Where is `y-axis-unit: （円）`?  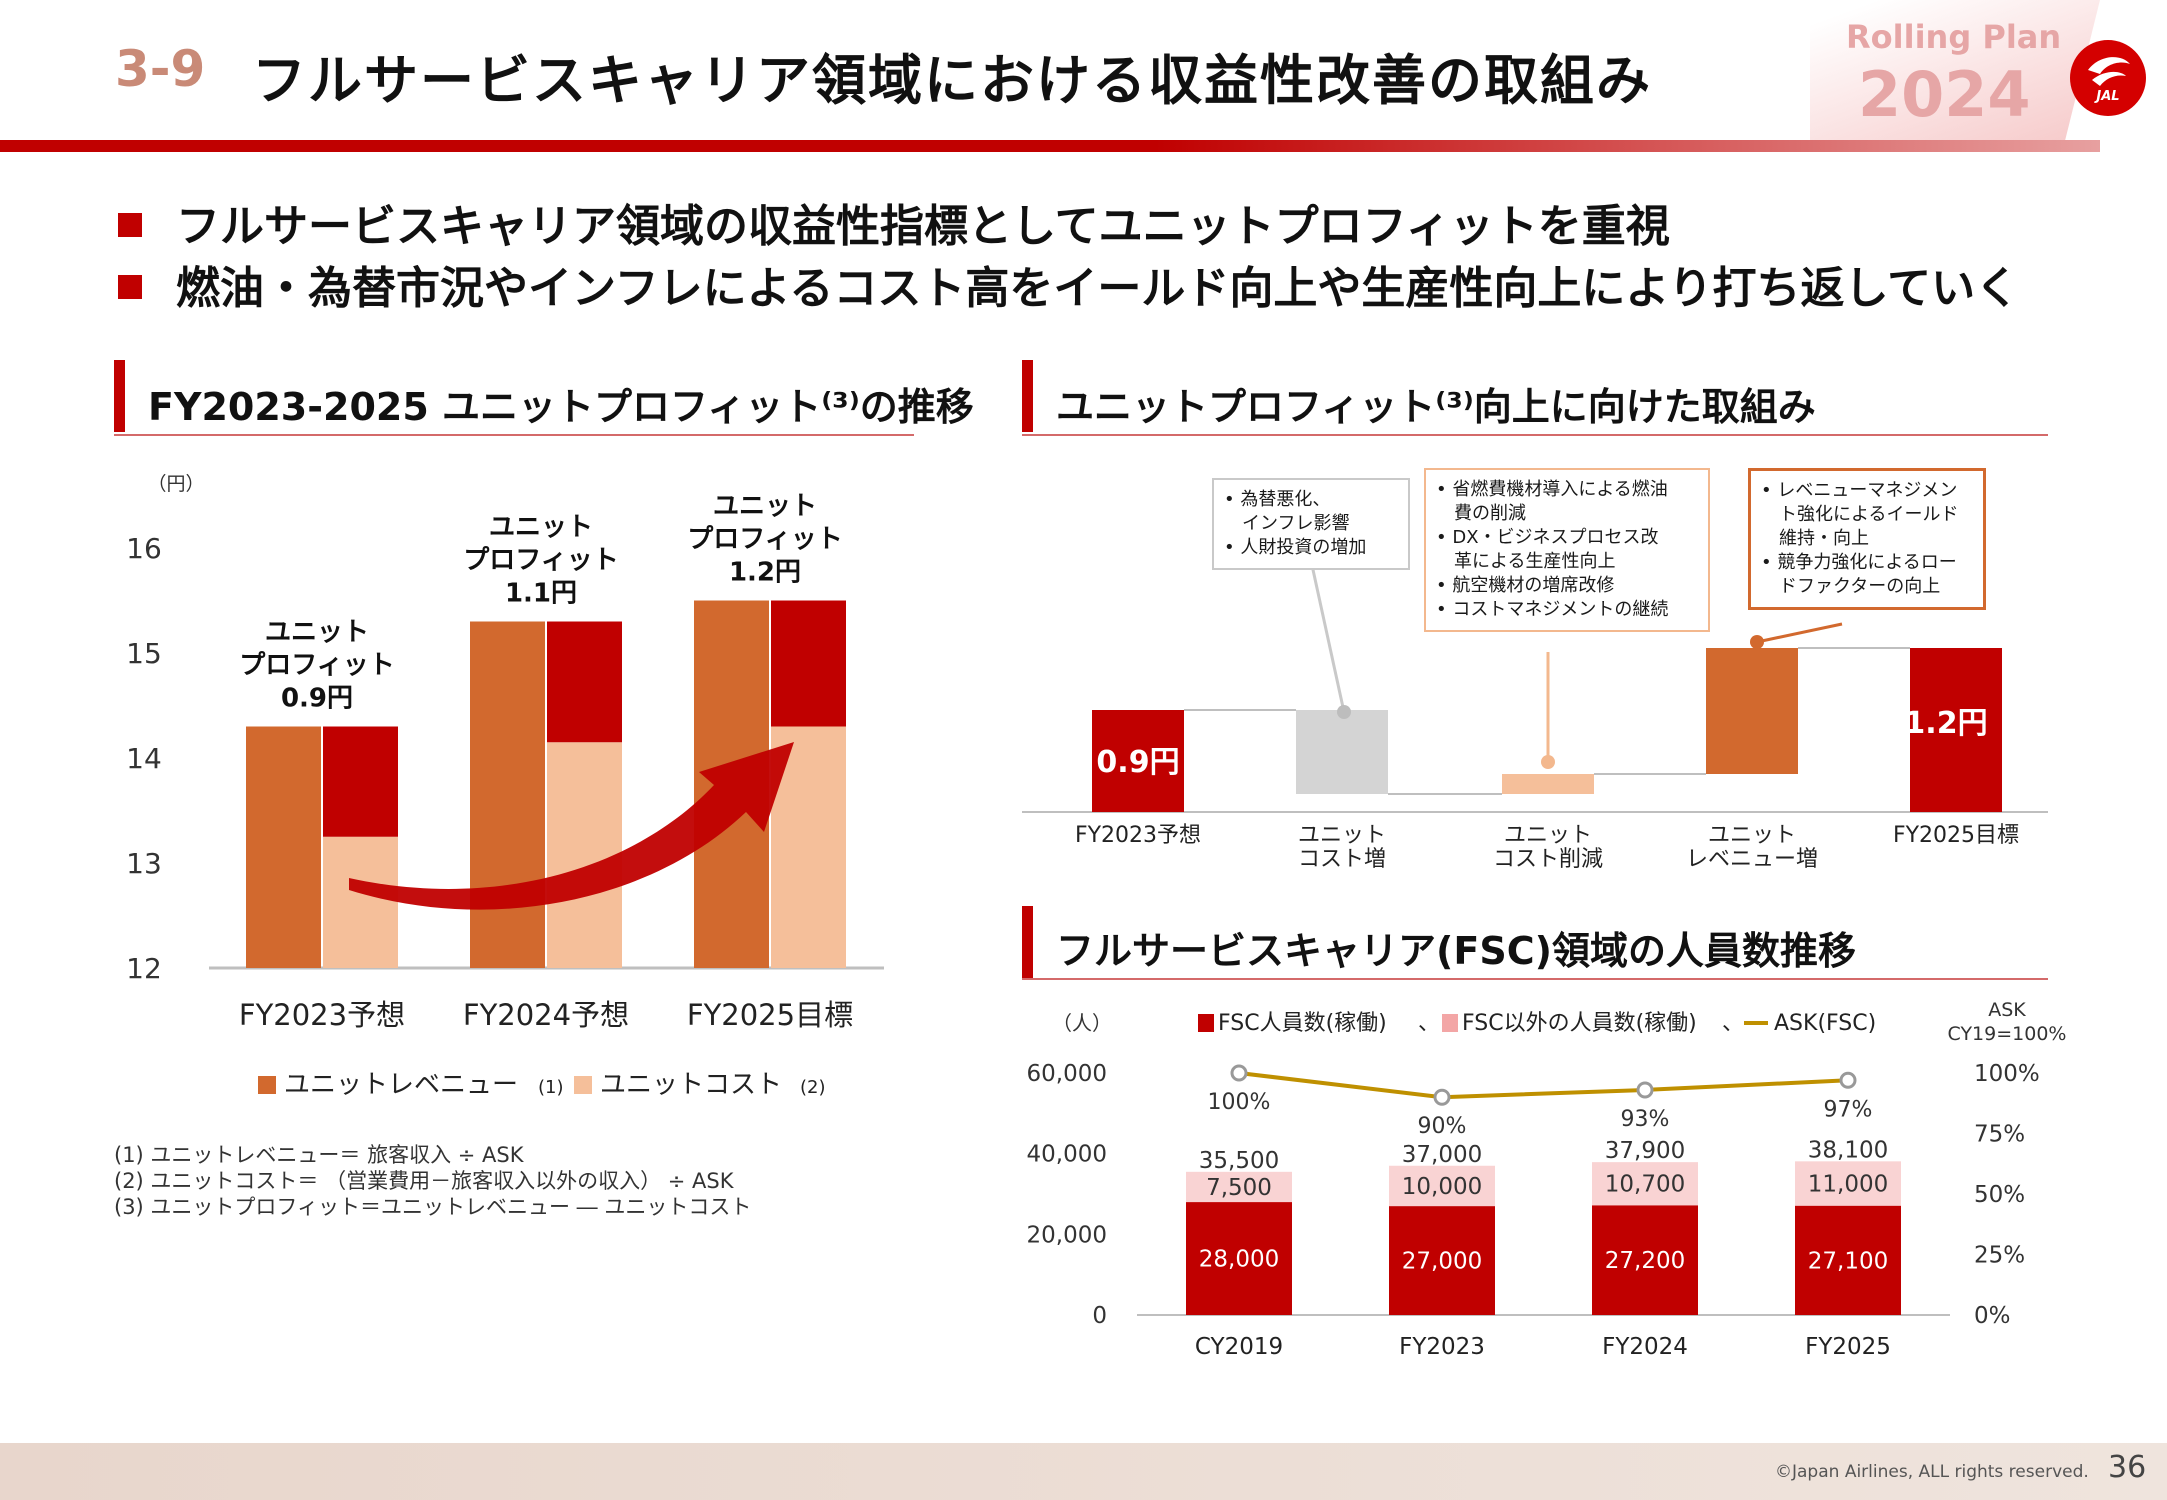
y-axis-unit: （円） is located at coordinates (175, 484).